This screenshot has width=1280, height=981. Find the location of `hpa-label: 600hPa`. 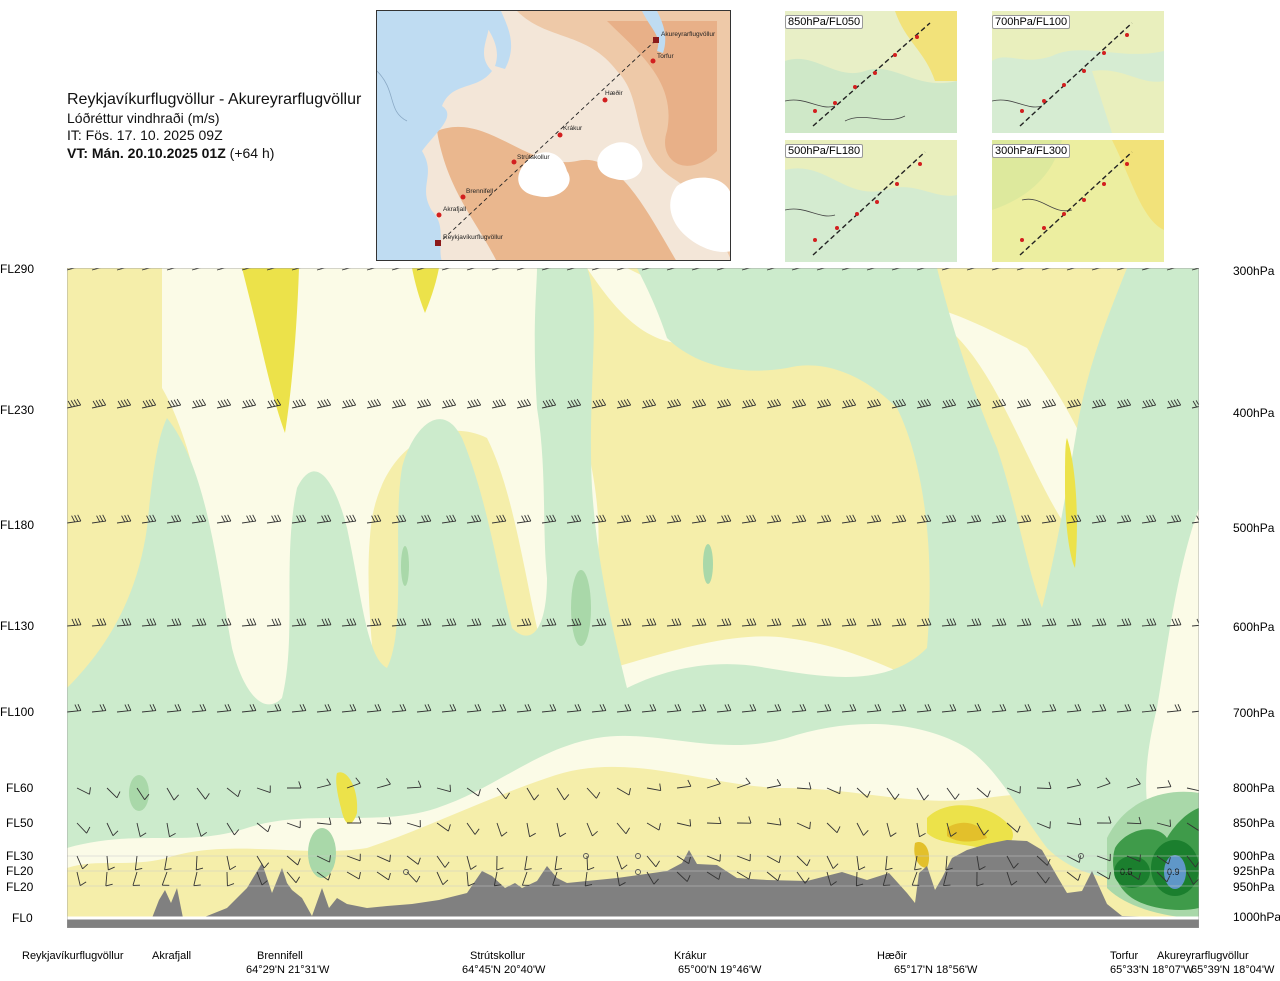

hpa-label: 600hPa is located at coordinates (1254, 627).